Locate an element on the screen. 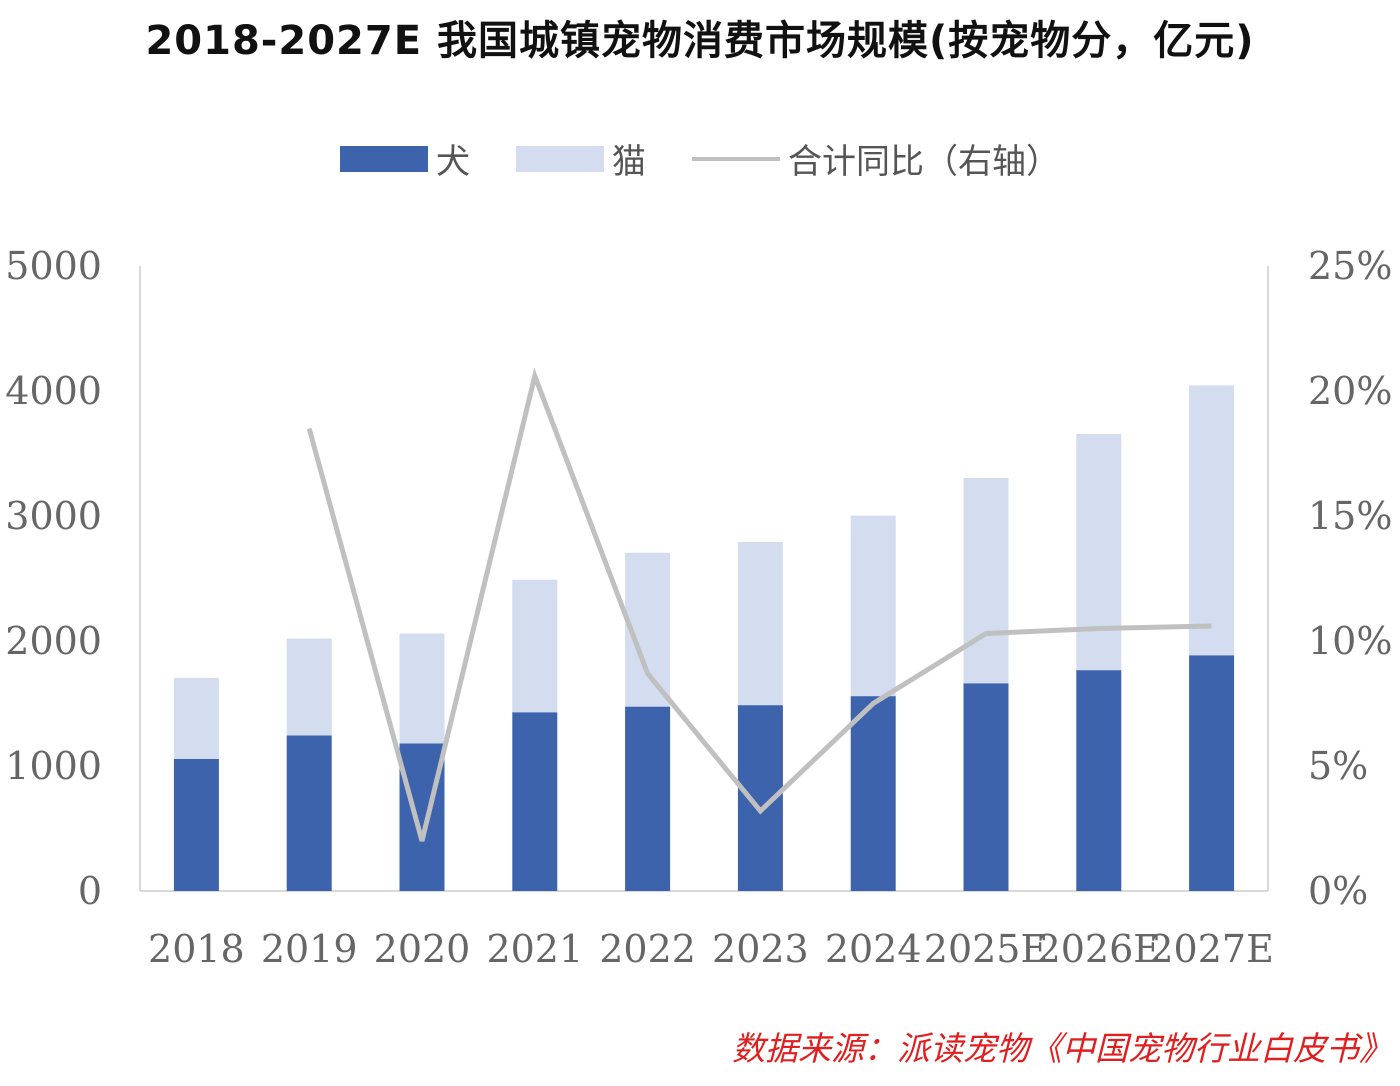 Image resolution: width=1400 pixels, height=1086 pixels. x-tick-label: 2019 is located at coordinates (309, 949).